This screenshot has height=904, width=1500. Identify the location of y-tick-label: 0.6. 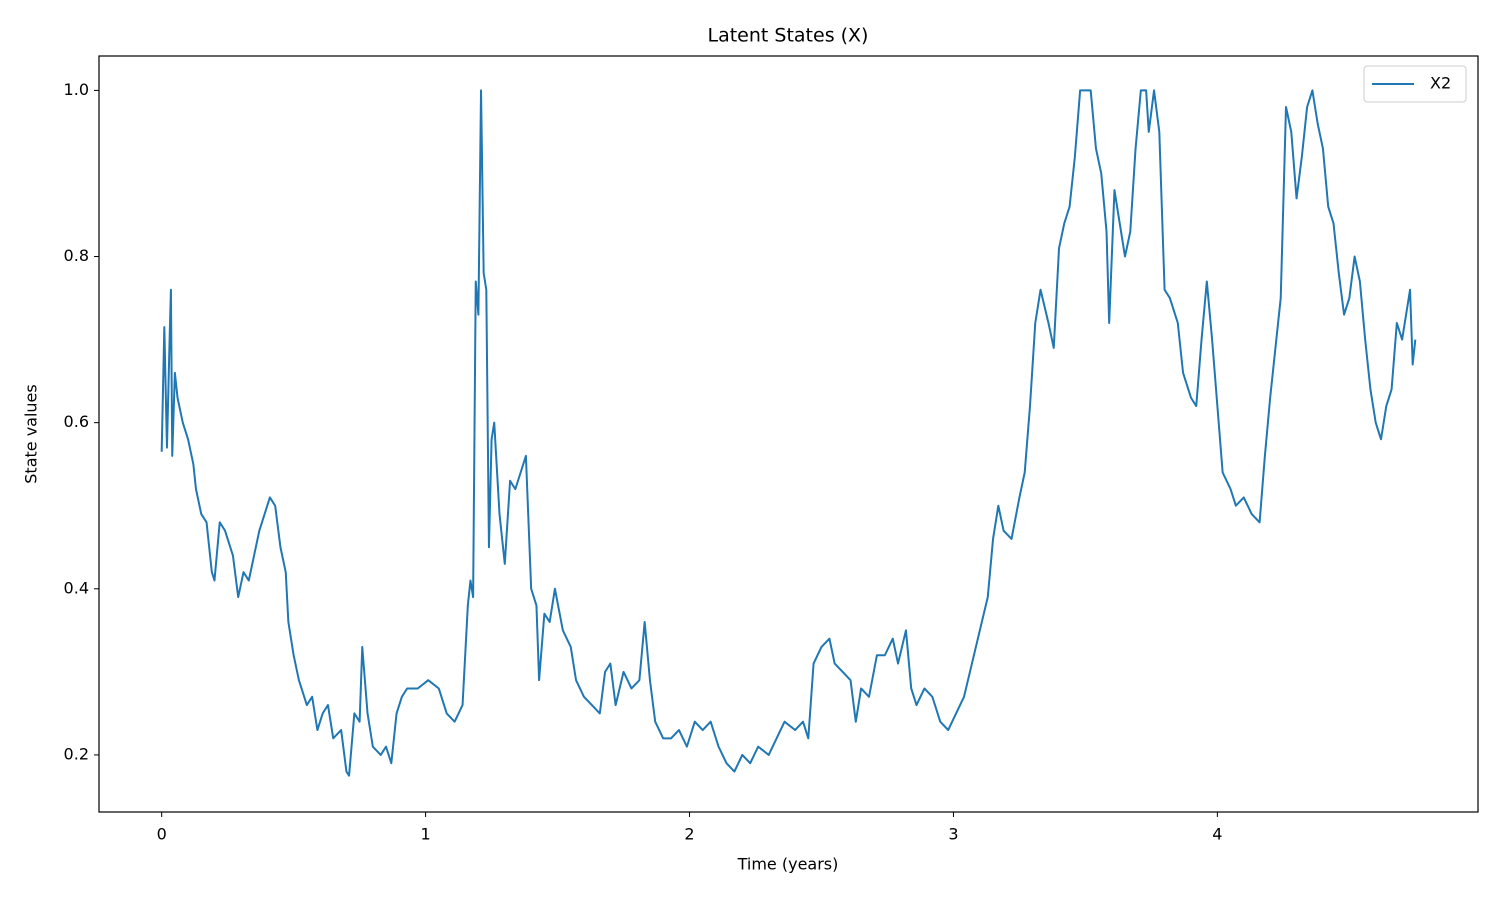
(76, 421).